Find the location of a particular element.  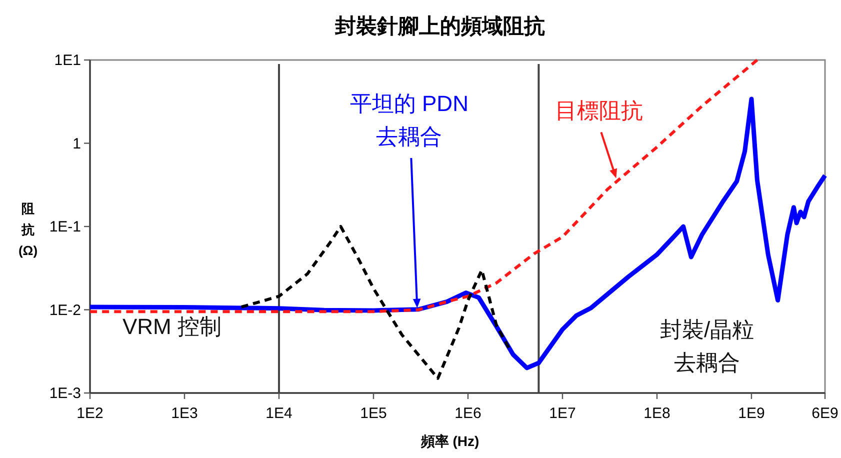

y-tick-label: 1E-3 is located at coordinates (65, 393).